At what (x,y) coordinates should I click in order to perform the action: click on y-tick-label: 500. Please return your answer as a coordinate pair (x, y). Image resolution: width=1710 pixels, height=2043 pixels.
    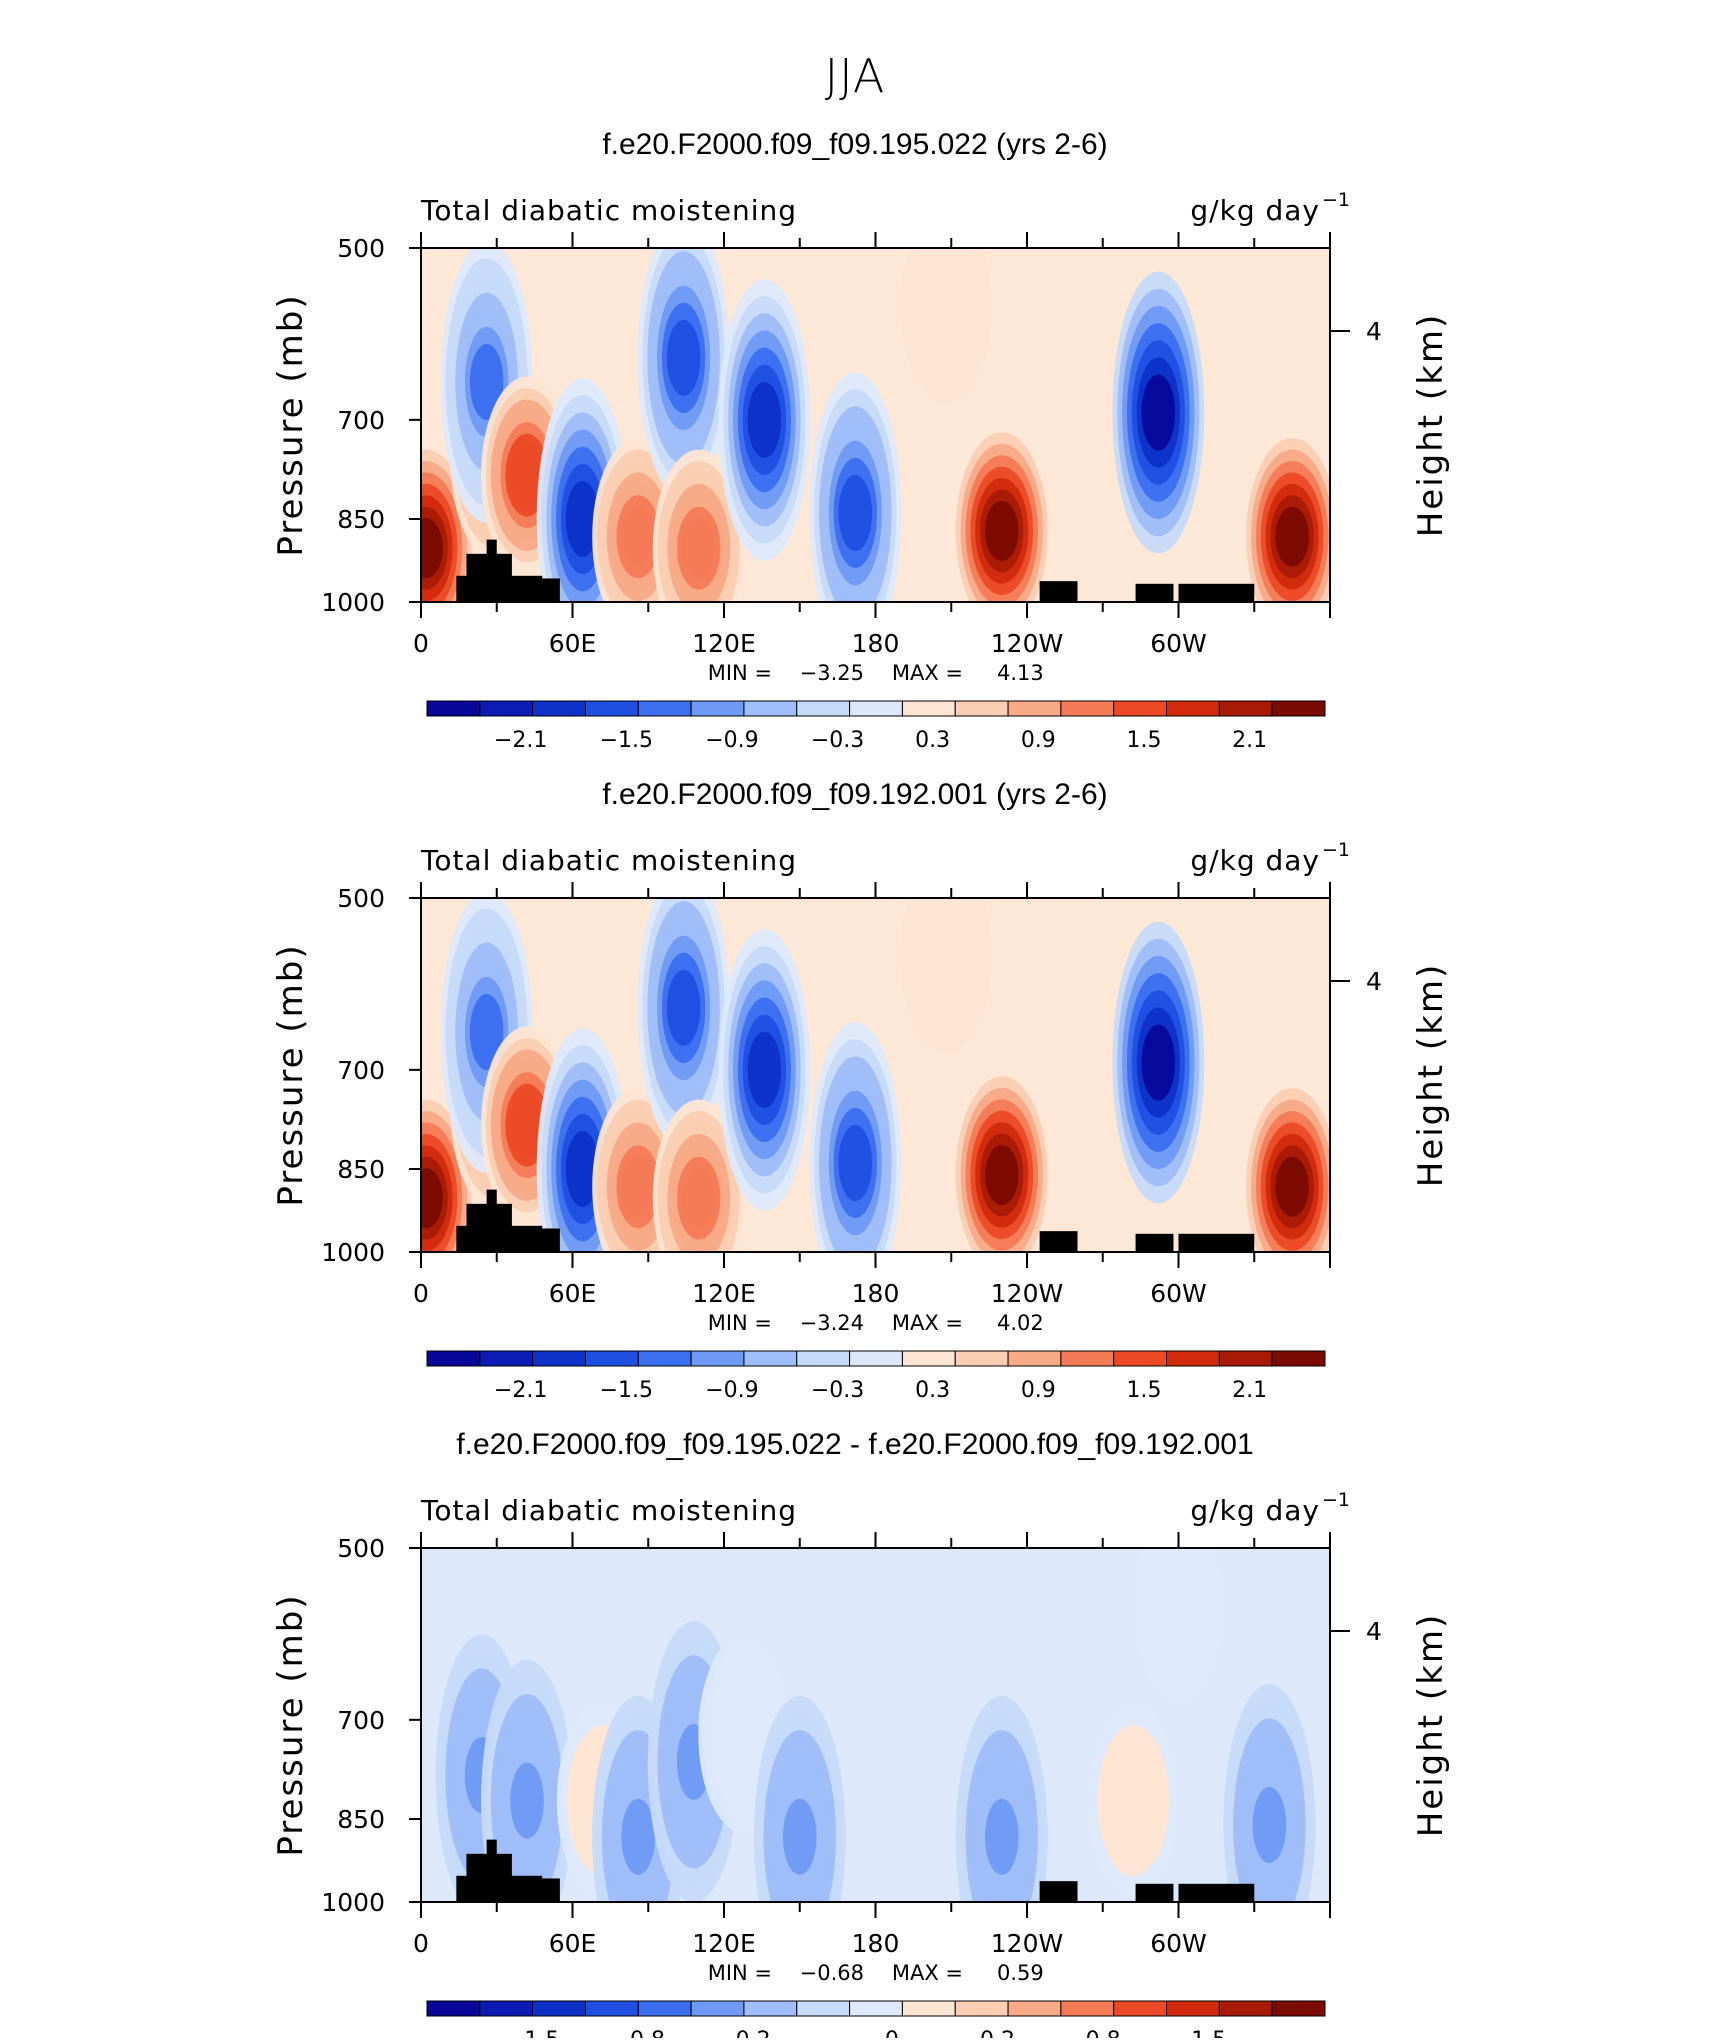
    Looking at the image, I should click on (361, 248).